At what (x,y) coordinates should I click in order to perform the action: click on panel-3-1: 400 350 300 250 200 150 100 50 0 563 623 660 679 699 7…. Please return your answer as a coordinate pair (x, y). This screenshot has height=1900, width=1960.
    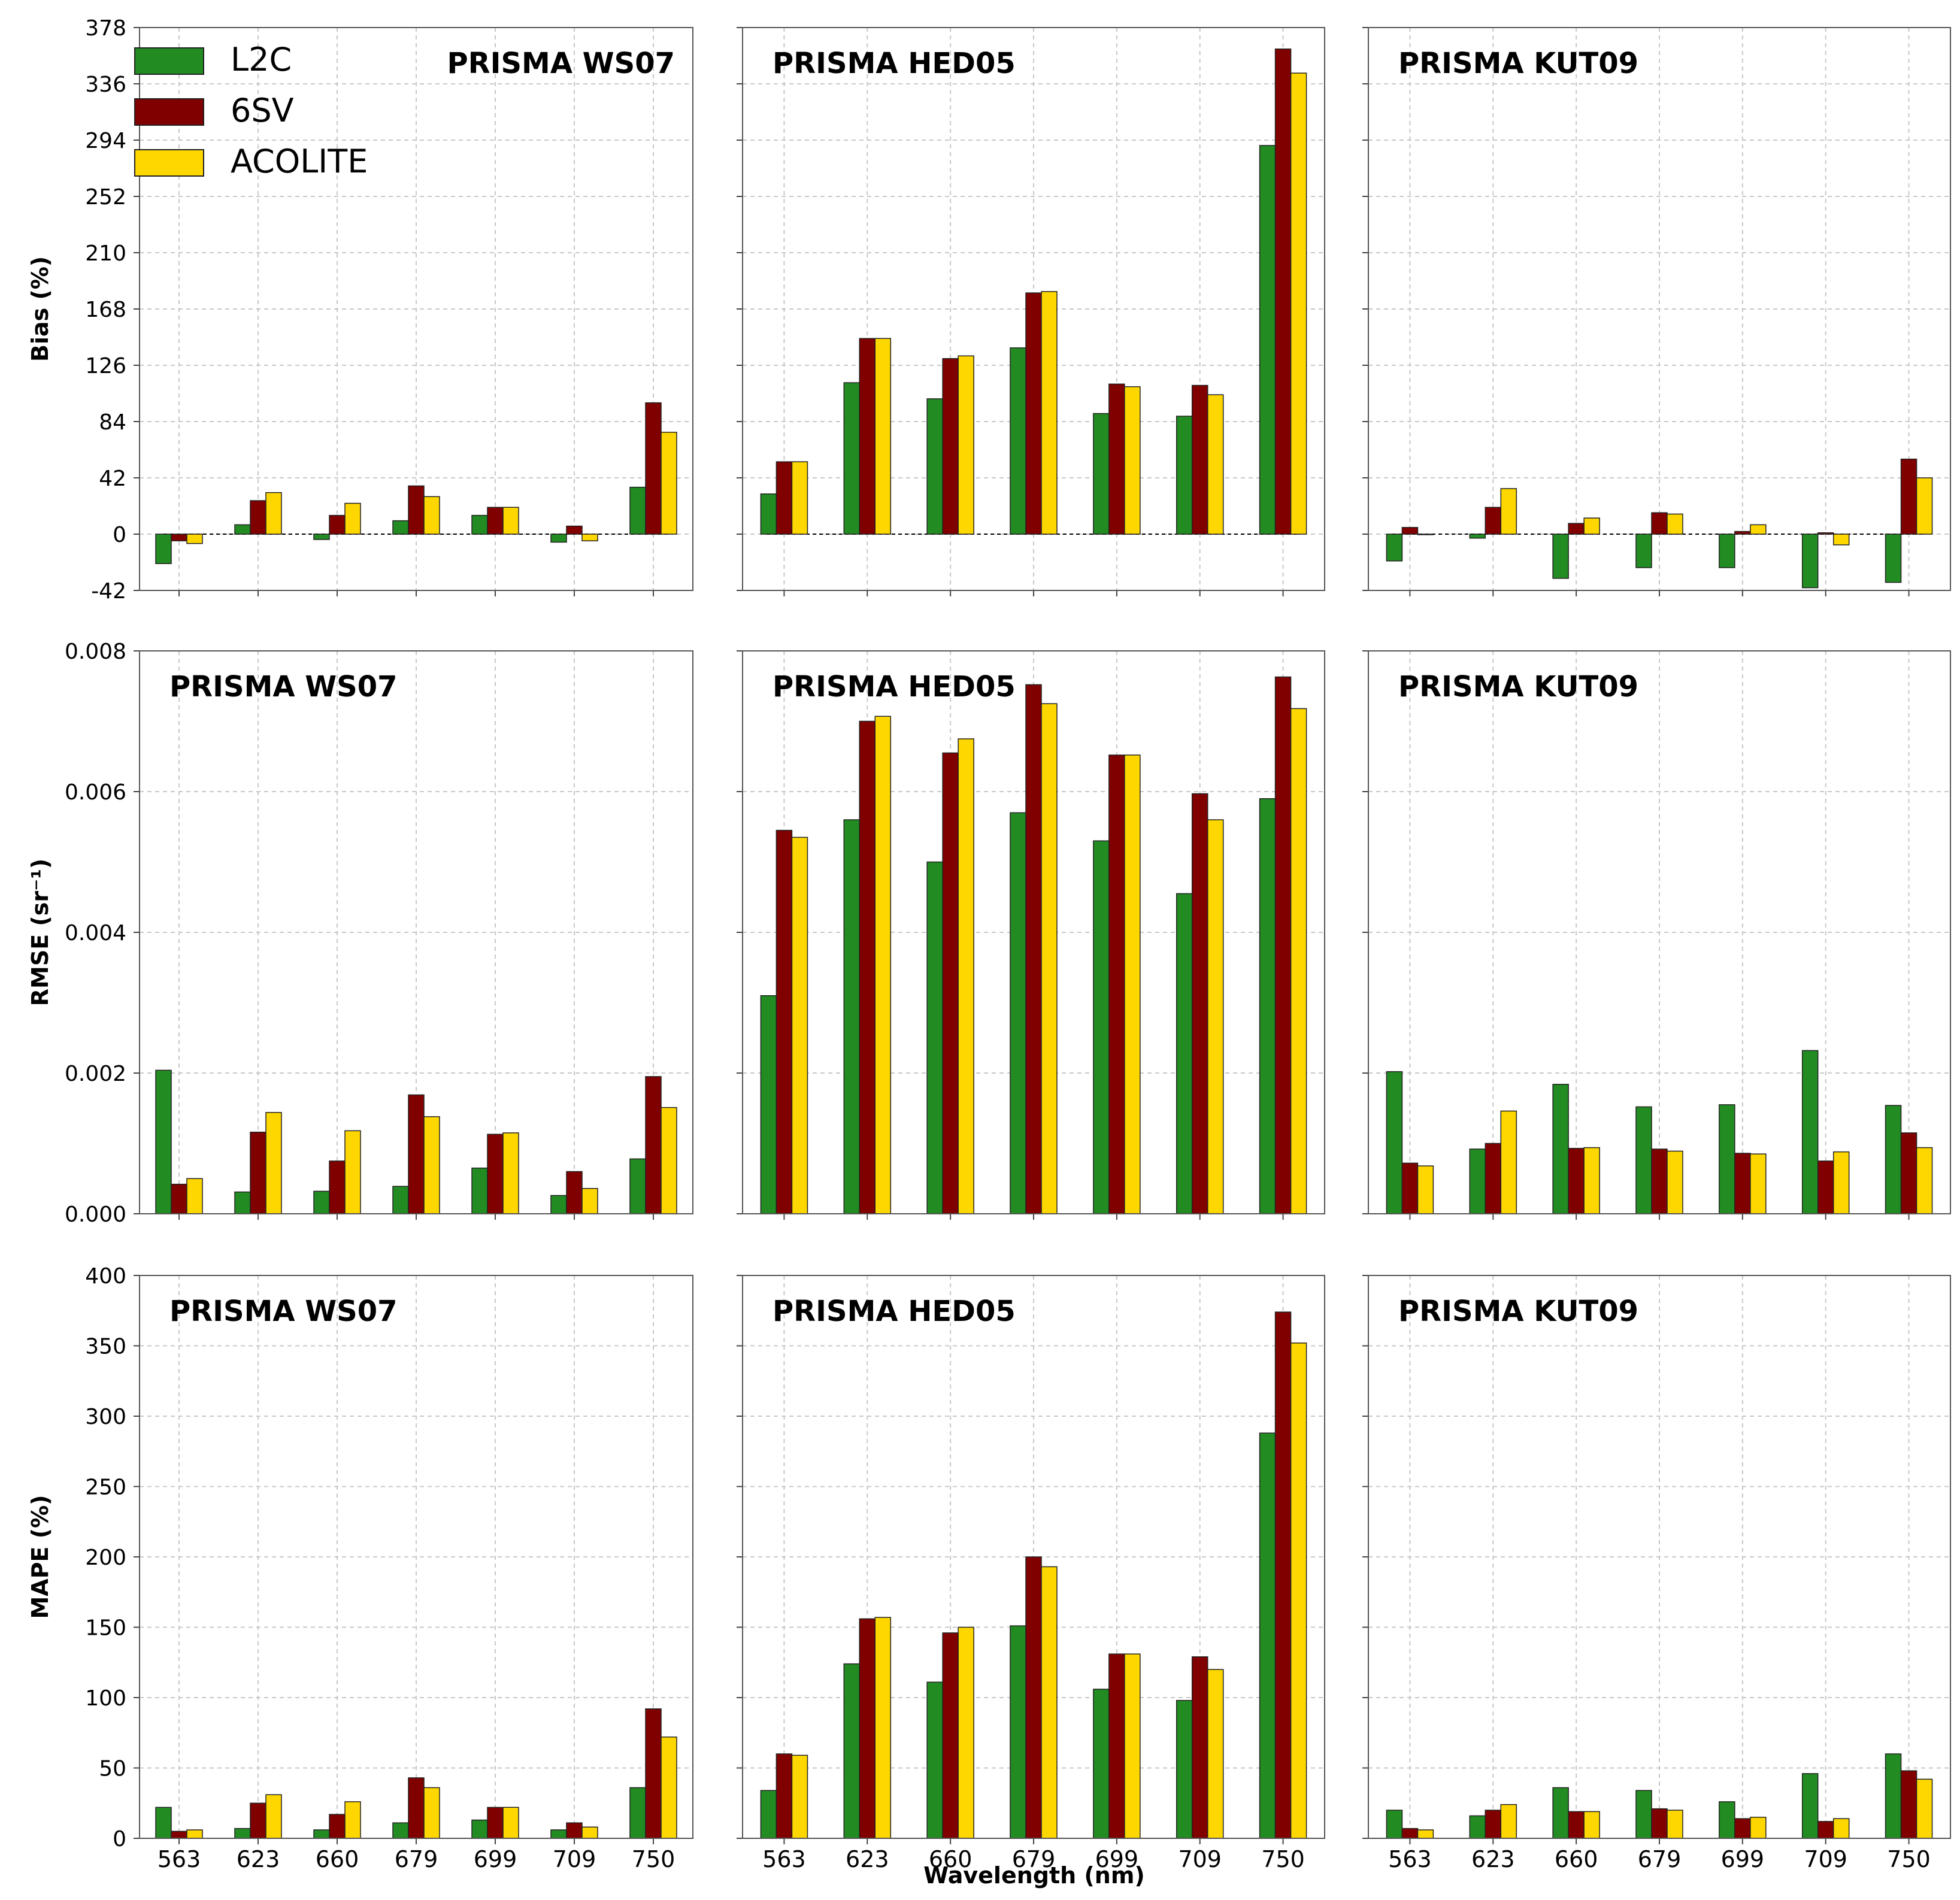
    Looking at the image, I should click on (389, 1568).